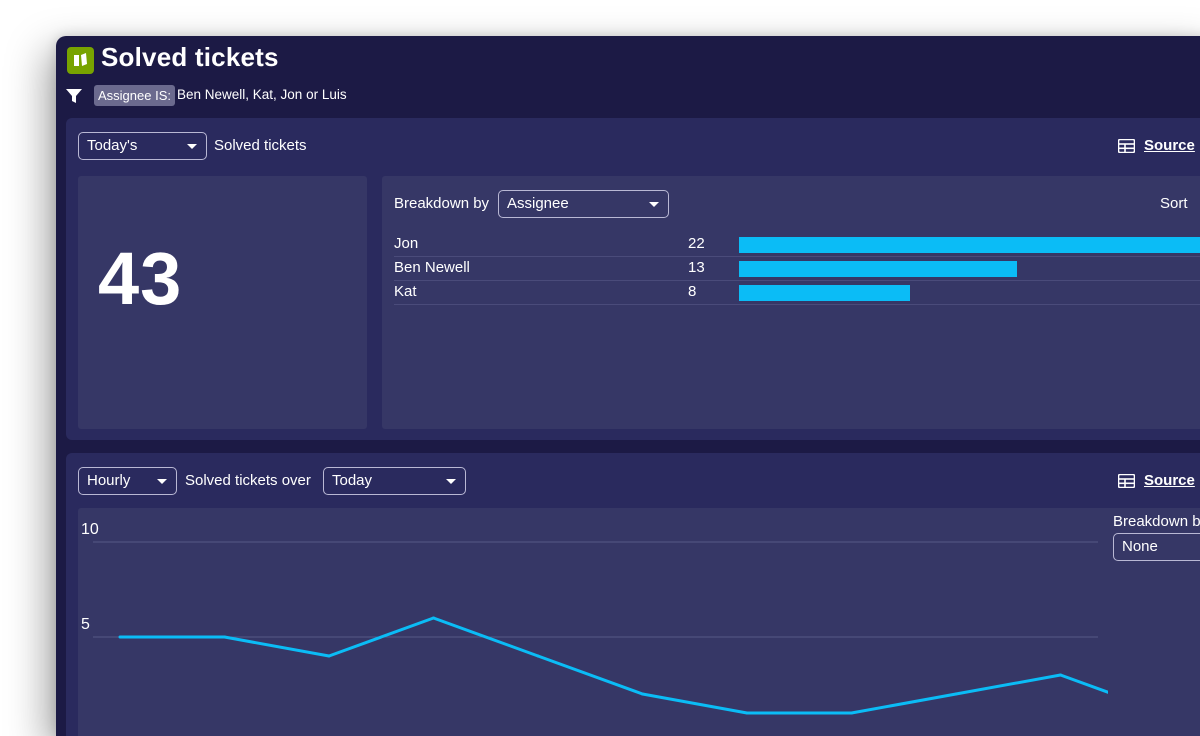  Describe the element at coordinates (1156, 521) in the screenshot. I see `breakdown-label: Breakdown b` at that location.